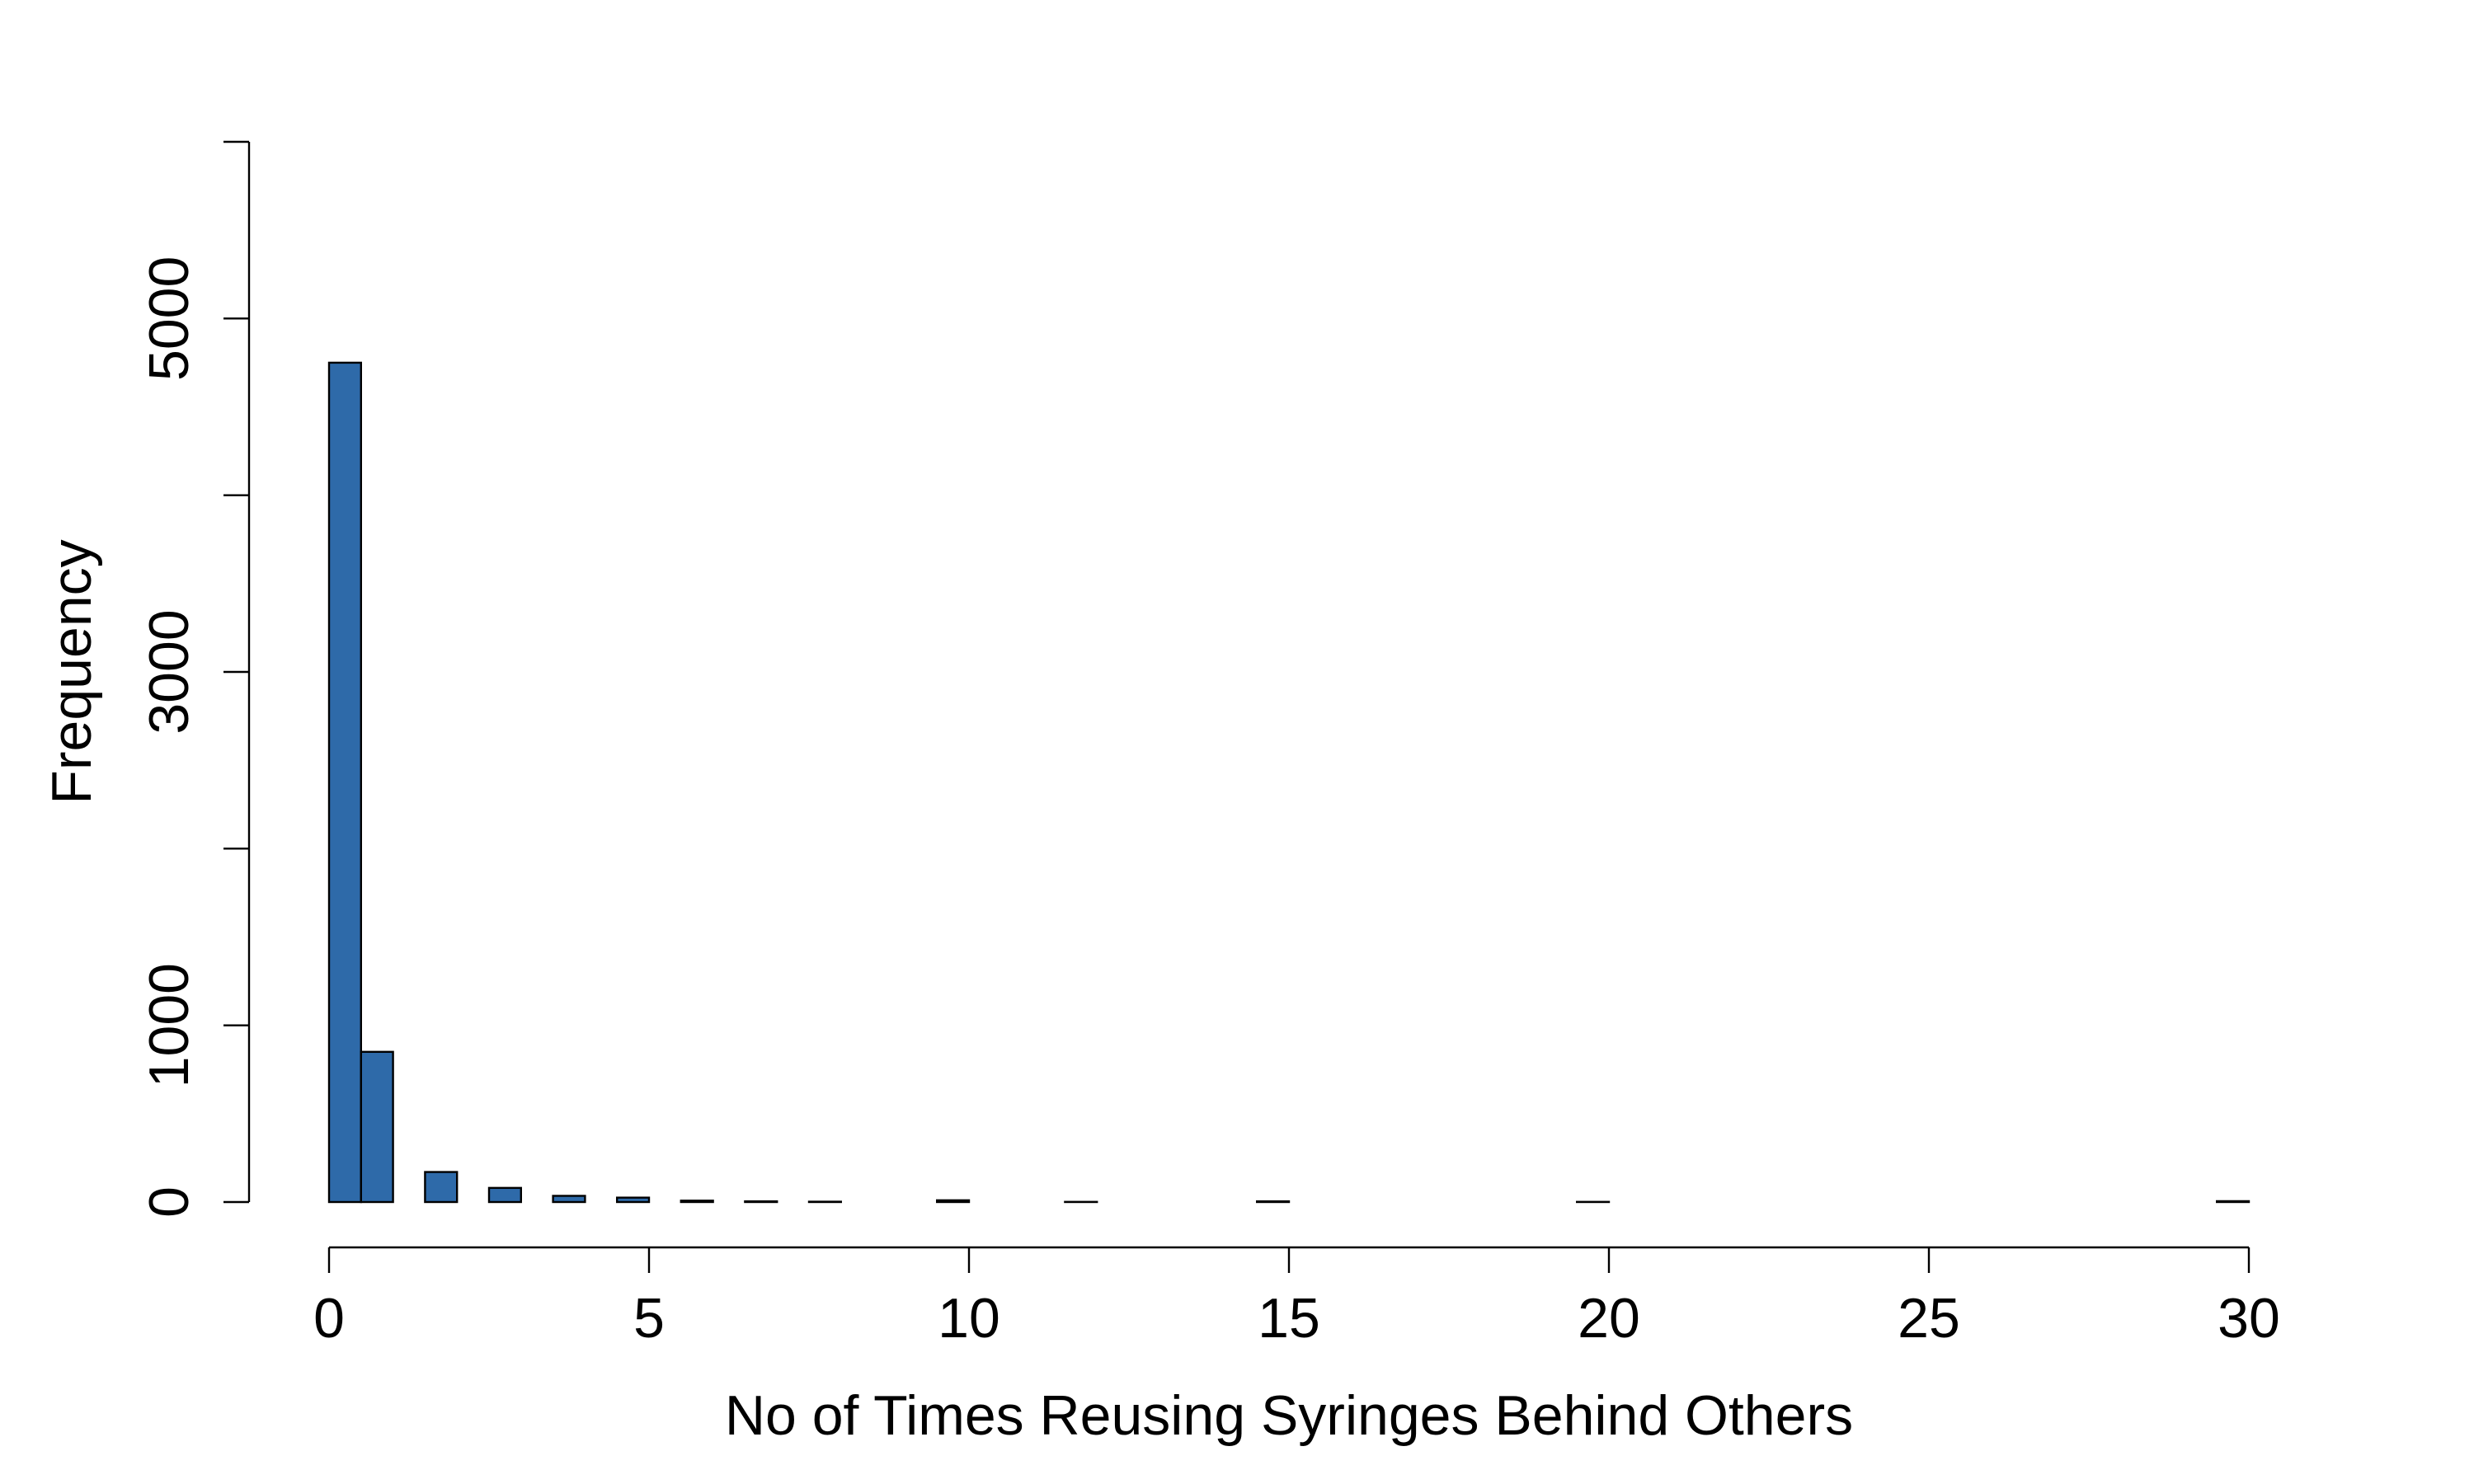  What do you see at coordinates (2249, 1318) in the screenshot?
I see `x-tick-label: 30` at bounding box center [2249, 1318].